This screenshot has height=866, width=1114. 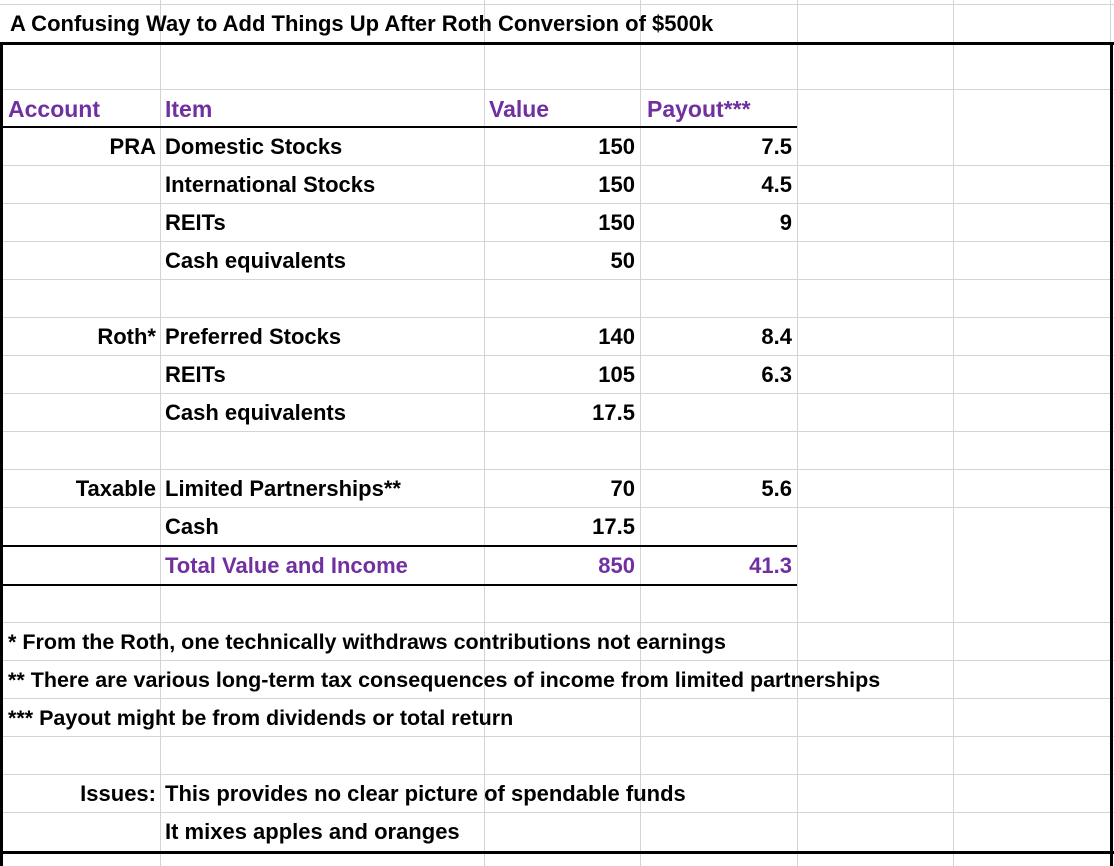 What do you see at coordinates (132, 146) in the screenshot?
I see `cell-account: PRA` at bounding box center [132, 146].